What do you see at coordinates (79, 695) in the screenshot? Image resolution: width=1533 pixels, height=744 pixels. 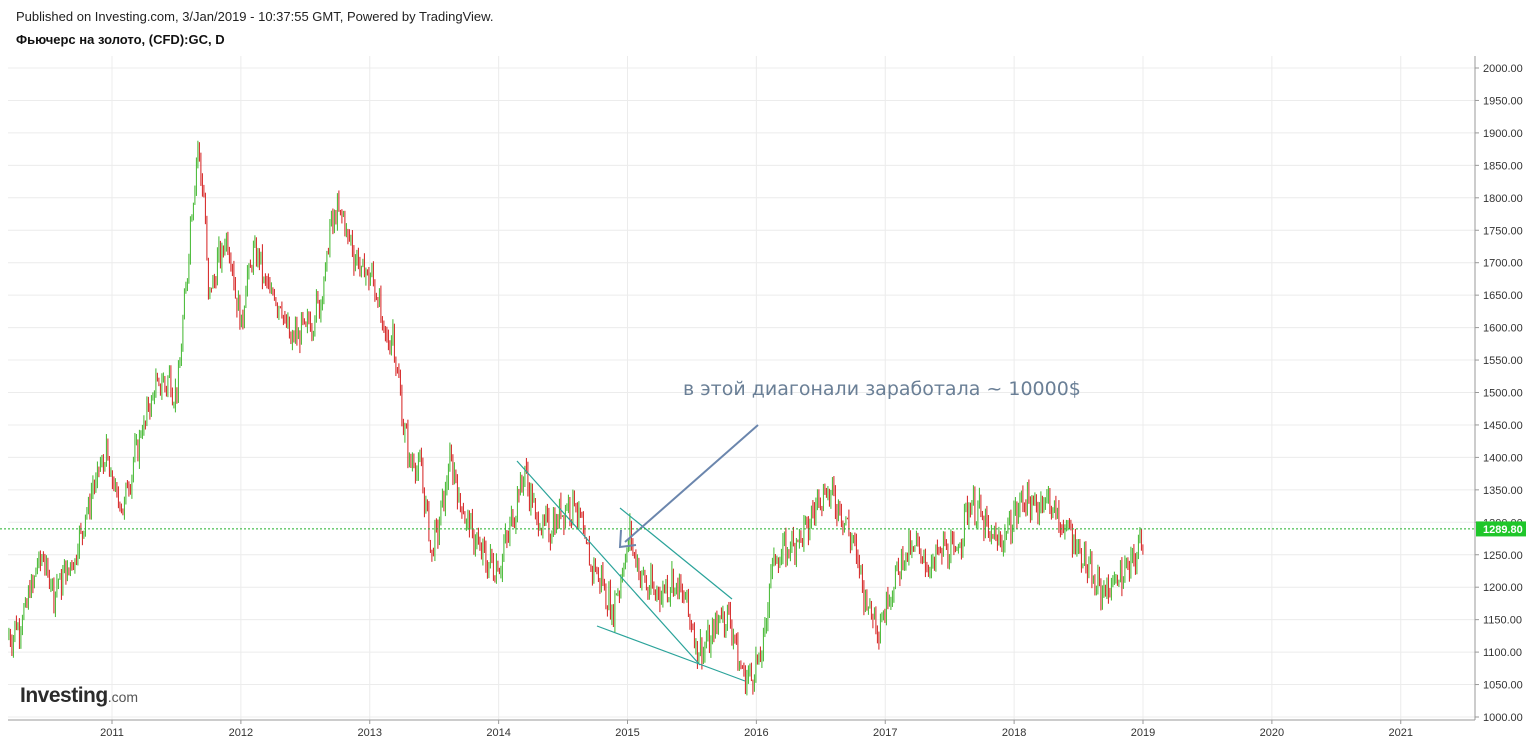 I see `investing-logo: Investing.com` at bounding box center [79, 695].